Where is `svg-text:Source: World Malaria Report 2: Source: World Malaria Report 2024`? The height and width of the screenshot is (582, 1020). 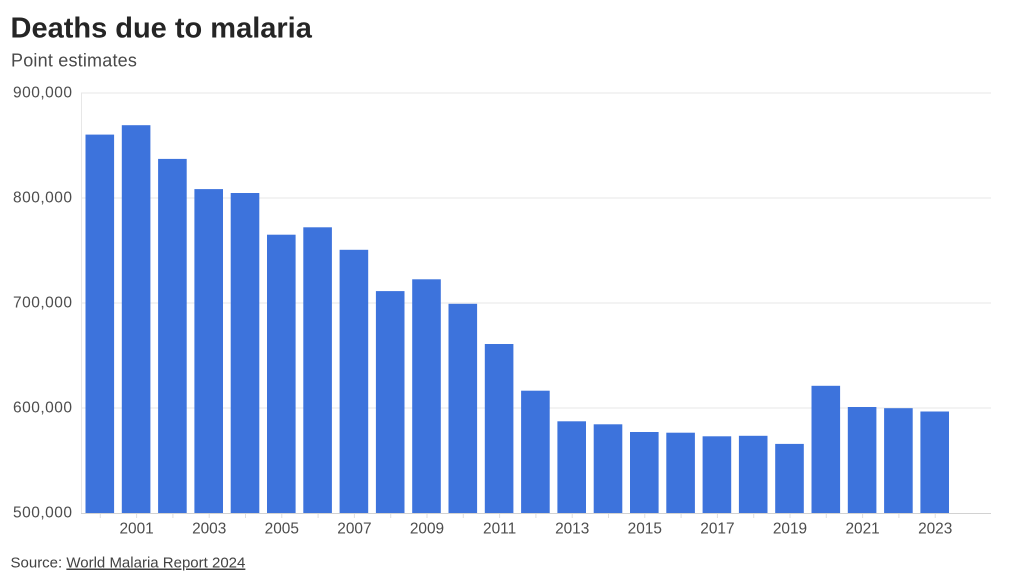 svg-text:Source: World Malaria Report 2: Source: World Malaria Report 2024 is located at coordinates (128, 563).